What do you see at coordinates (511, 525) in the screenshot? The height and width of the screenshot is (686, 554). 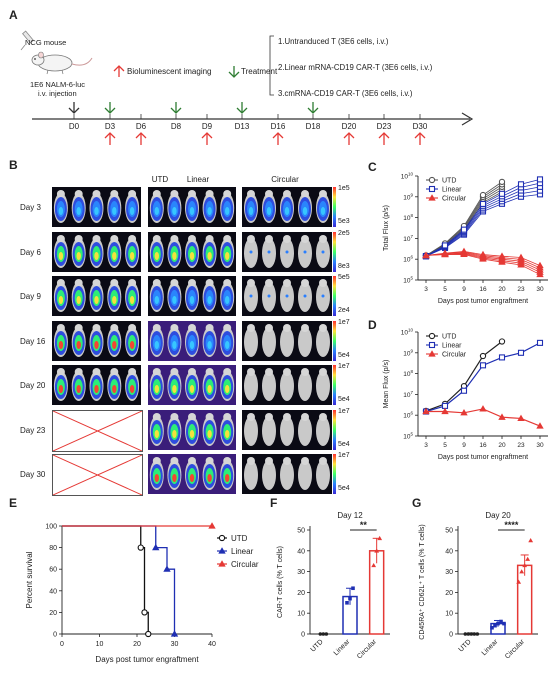 I see `significance-label: ****` at bounding box center [511, 525].